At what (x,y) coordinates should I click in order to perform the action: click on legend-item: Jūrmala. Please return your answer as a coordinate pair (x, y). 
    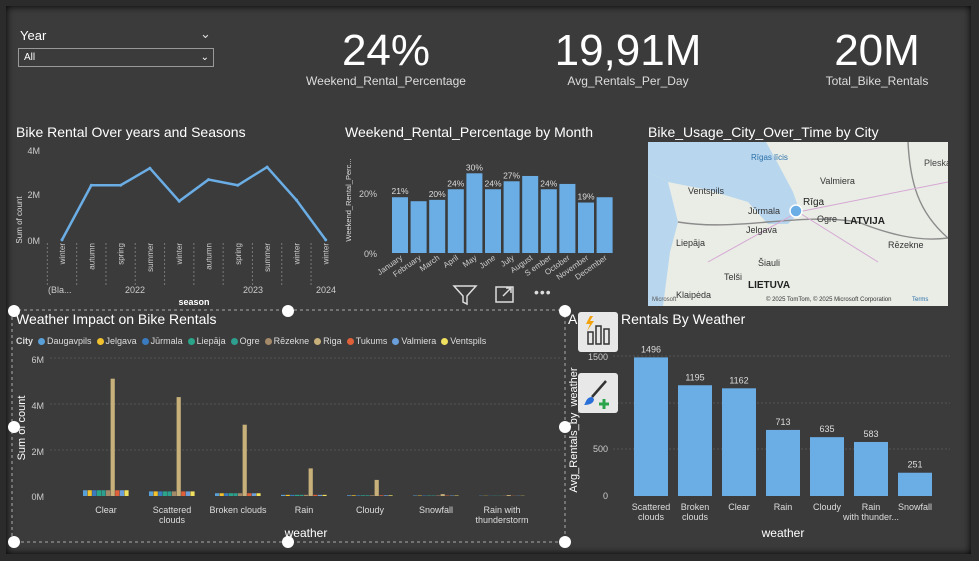
    Looking at the image, I should click on (166, 341).